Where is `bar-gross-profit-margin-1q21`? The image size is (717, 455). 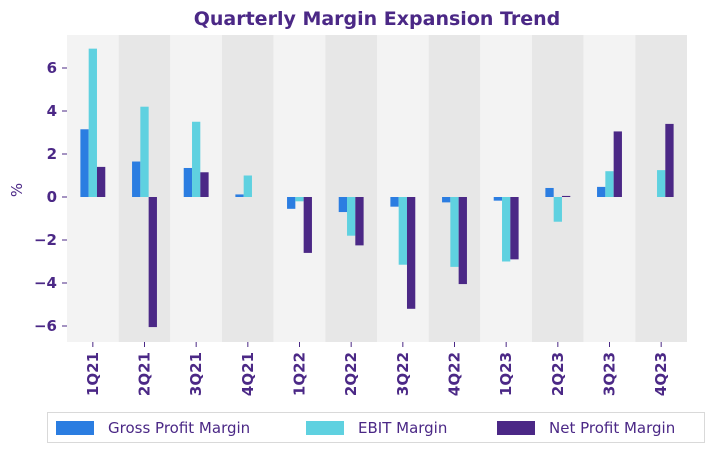
bar-gross-profit-margin-1q21 is located at coordinates (84, 163).